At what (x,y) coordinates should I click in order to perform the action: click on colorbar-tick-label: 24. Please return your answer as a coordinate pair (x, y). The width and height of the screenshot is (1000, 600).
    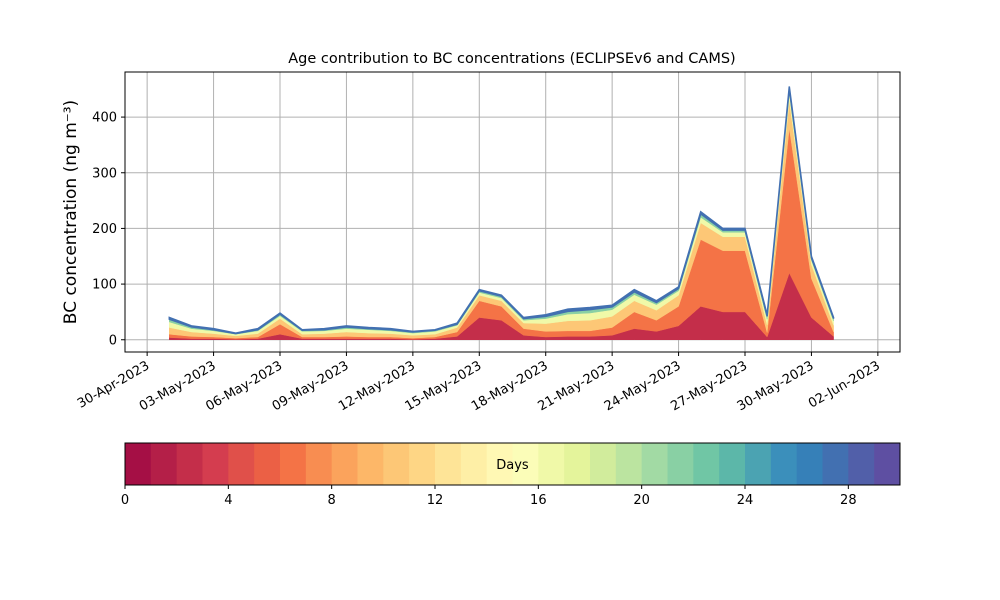
    Looking at the image, I should click on (745, 500).